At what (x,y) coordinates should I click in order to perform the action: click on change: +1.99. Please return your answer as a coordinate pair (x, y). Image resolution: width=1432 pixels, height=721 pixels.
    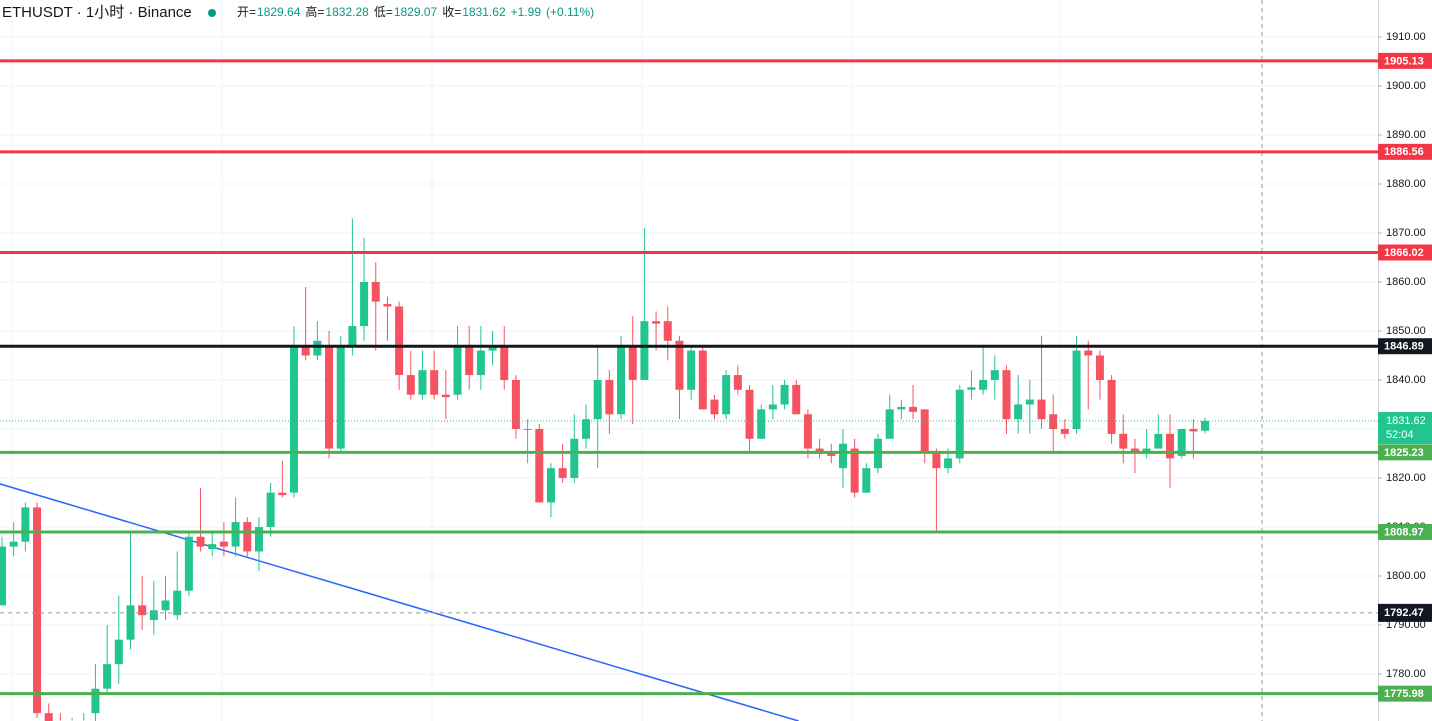
    Looking at the image, I should click on (526, 12).